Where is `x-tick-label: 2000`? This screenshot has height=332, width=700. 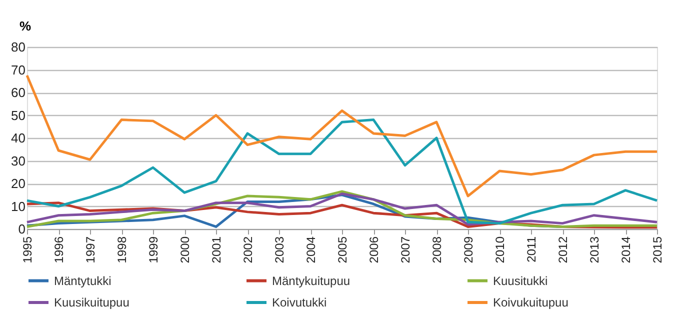 x-tick-label: 2000 is located at coordinates (185, 250).